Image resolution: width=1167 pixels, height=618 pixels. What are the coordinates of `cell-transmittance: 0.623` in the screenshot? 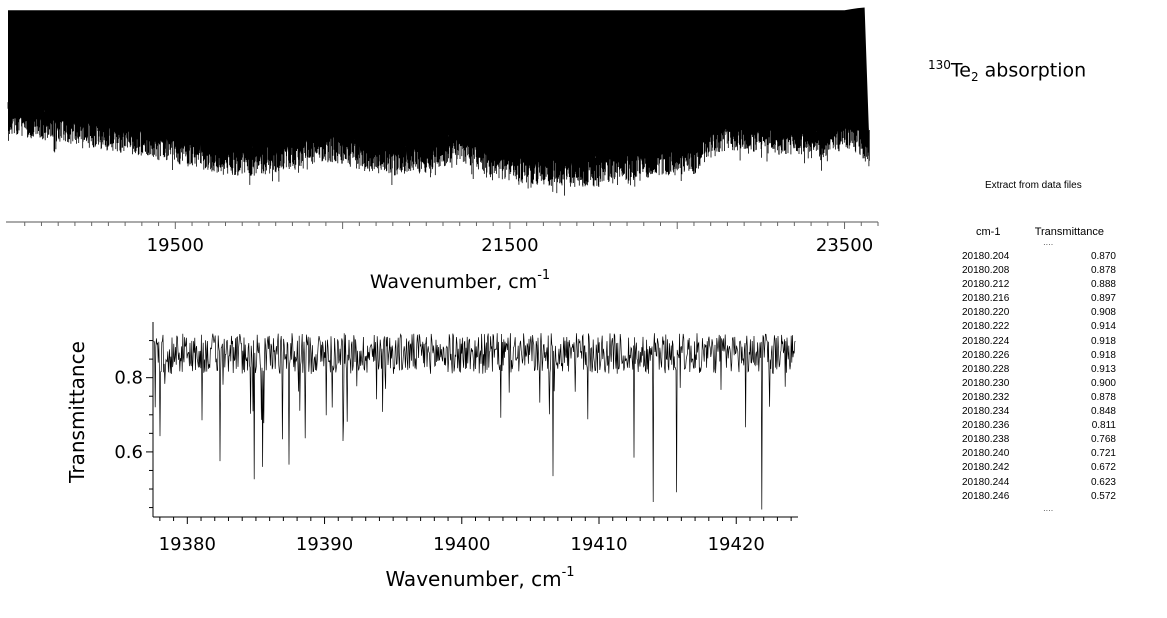 It's located at (1103, 482).